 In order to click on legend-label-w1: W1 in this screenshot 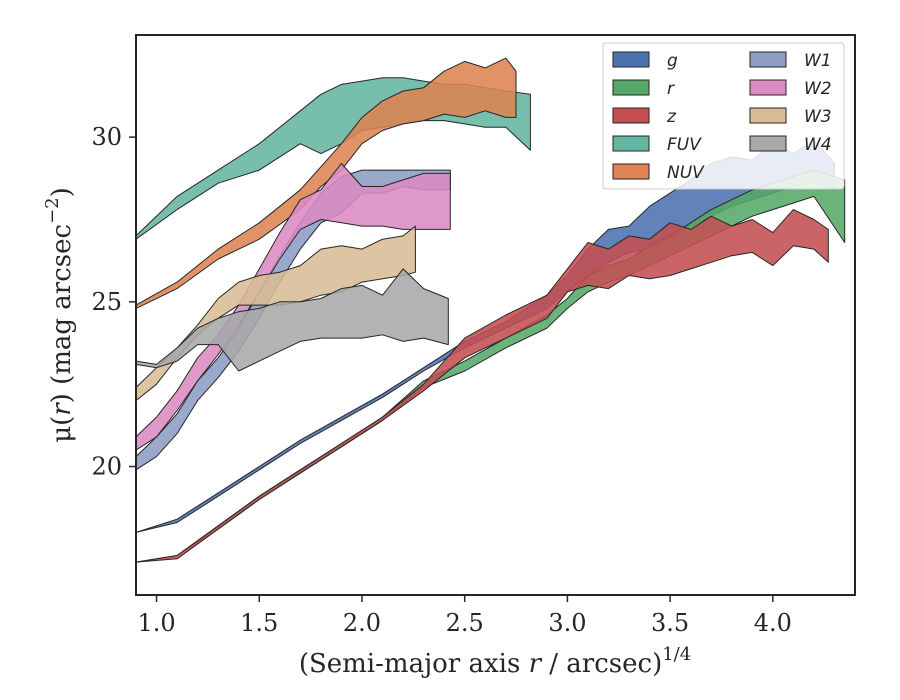, I will do `click(818, 61)`.